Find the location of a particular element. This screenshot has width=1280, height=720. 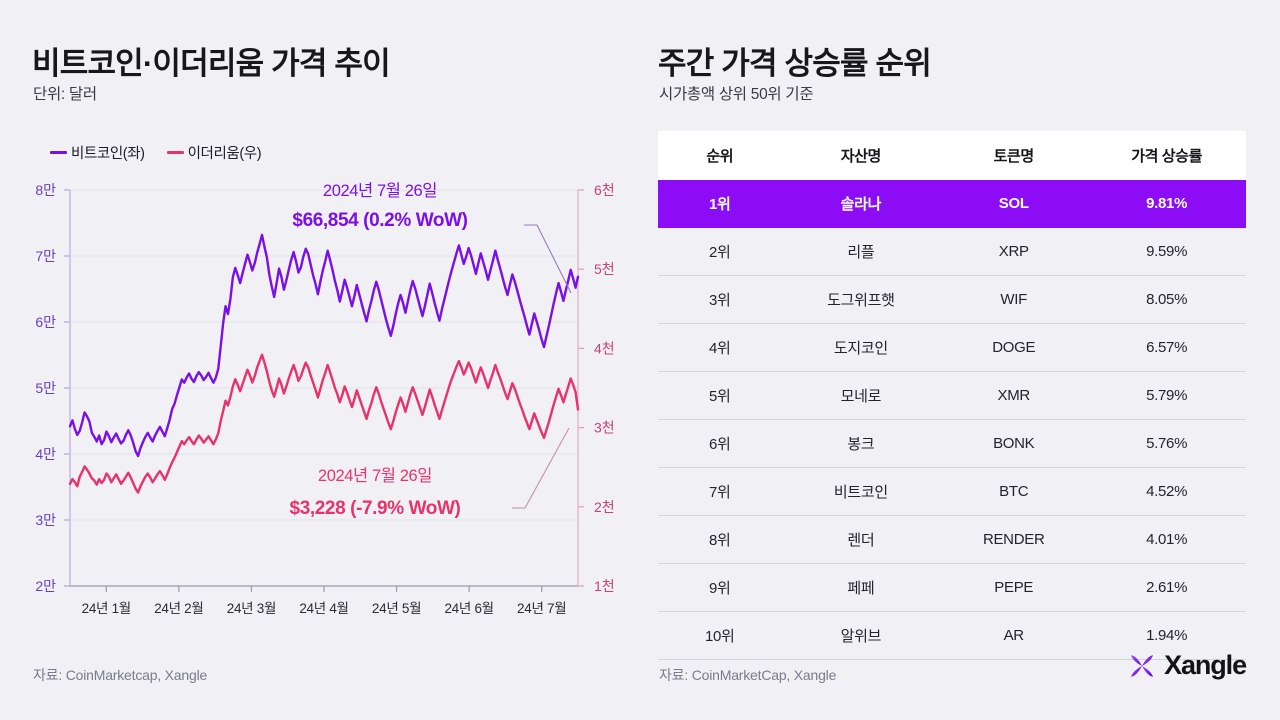

cell-change: 4.01% is located at coordinates (1166, 539).